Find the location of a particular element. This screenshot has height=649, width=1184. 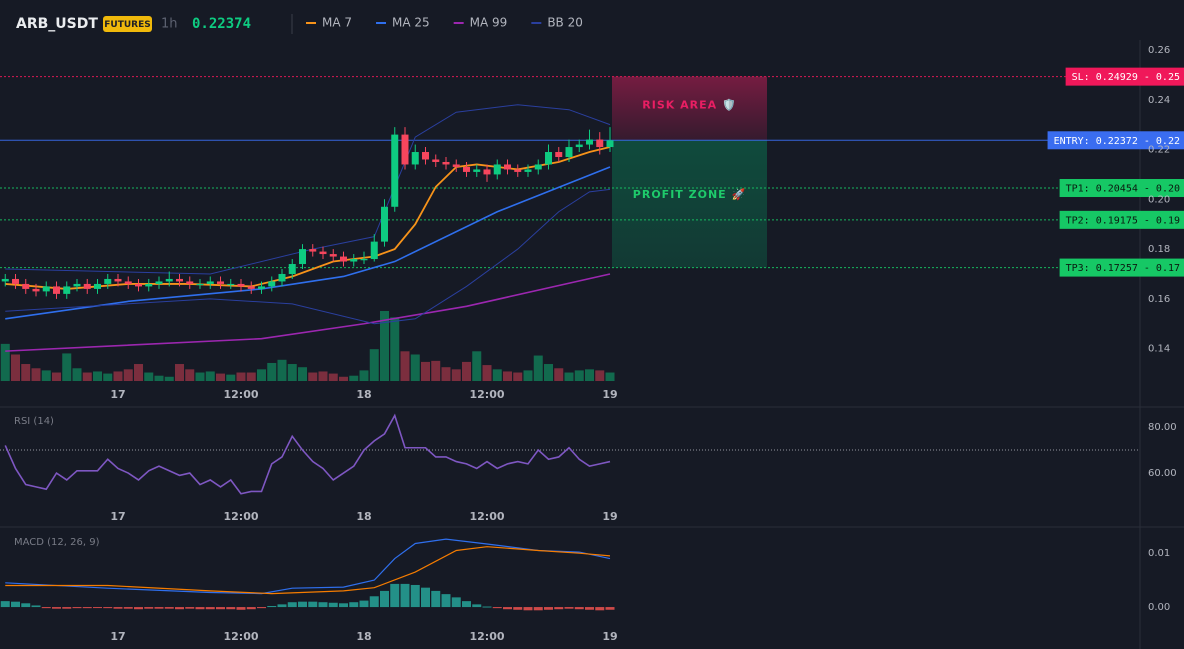

macd-line is located at coordinates (308, 570).